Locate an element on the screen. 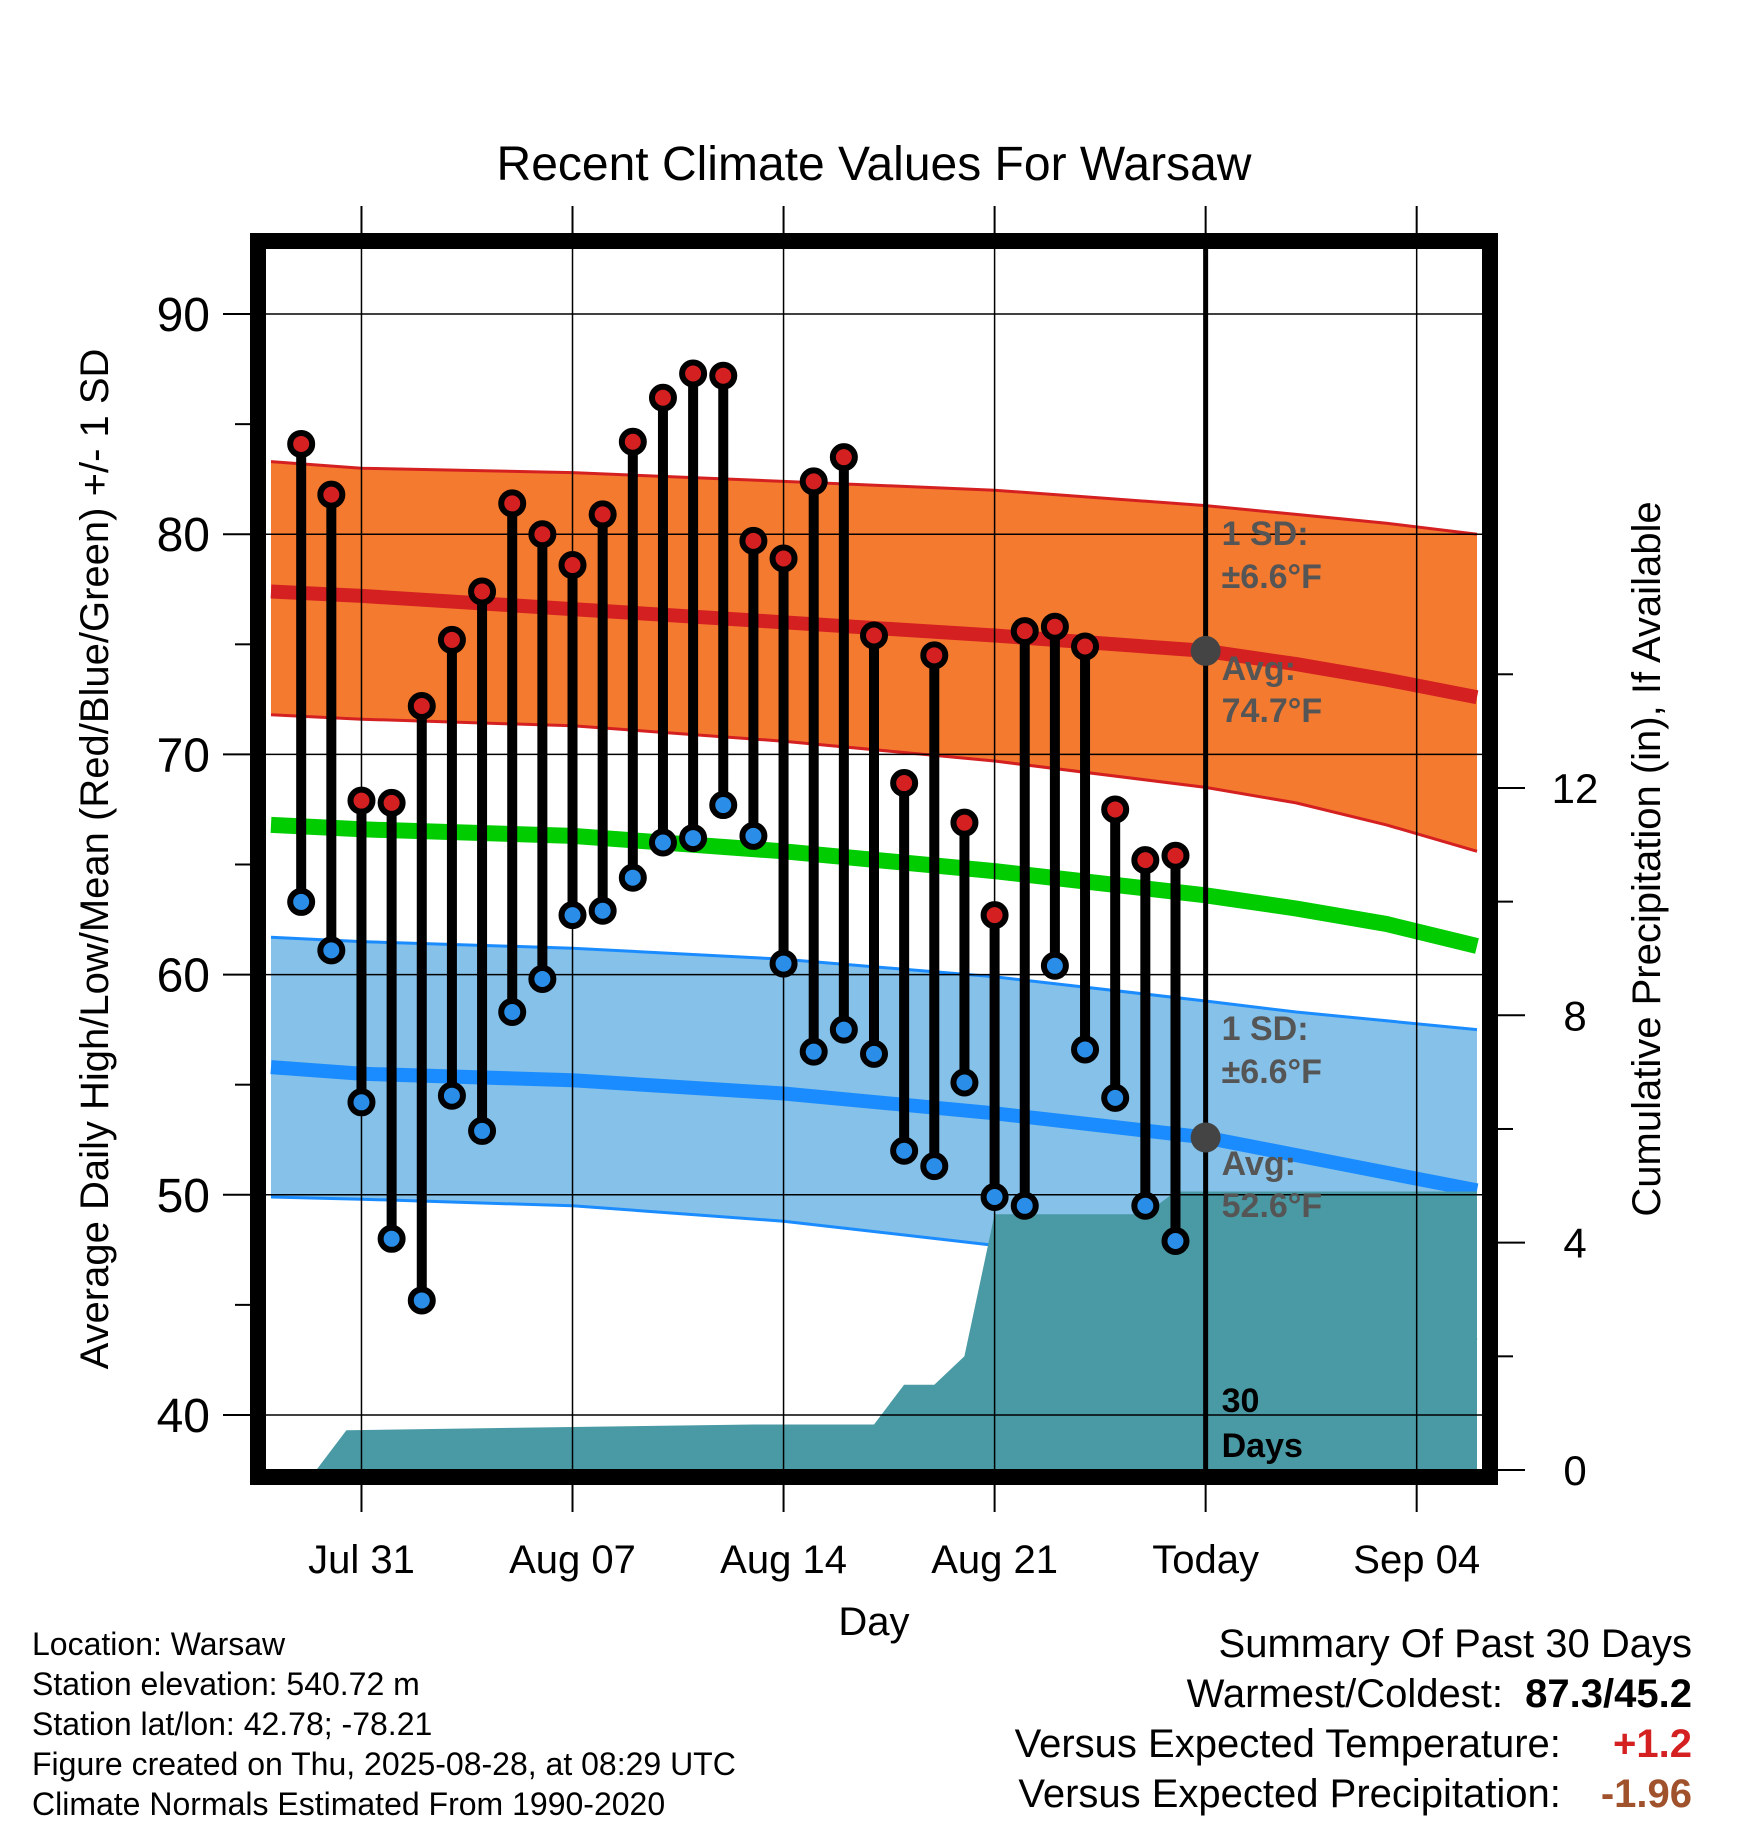  today-high-normal-point is located at coordinates (1205, 650).